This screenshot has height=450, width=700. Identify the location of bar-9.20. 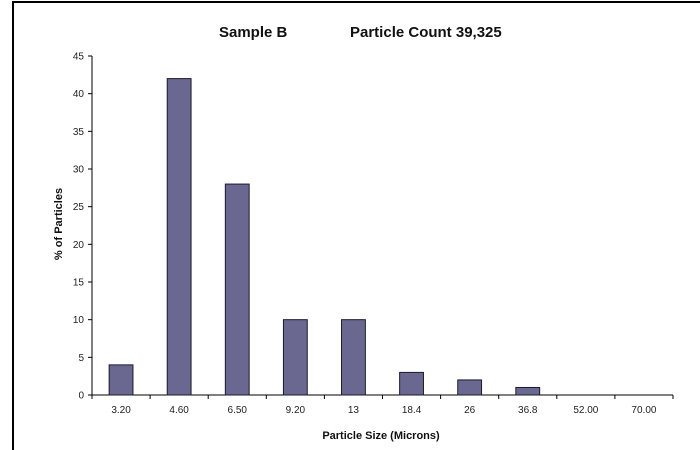
(295, 357).